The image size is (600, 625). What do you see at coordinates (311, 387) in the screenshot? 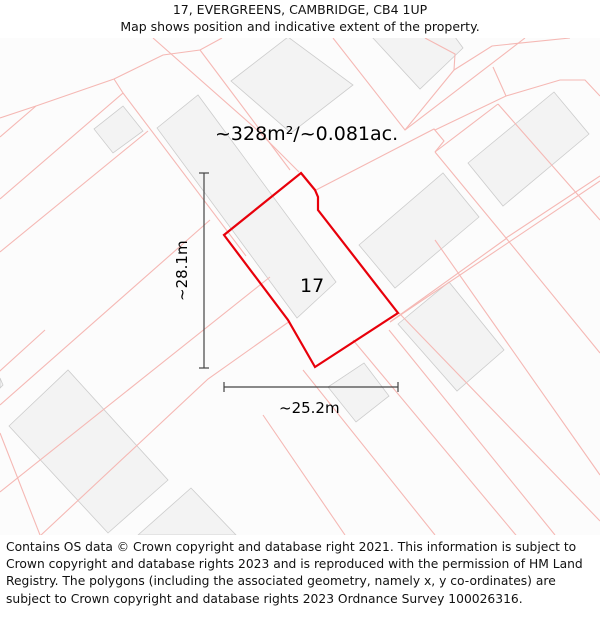
I see `width-measure-line` at bounding box center [311, 387].